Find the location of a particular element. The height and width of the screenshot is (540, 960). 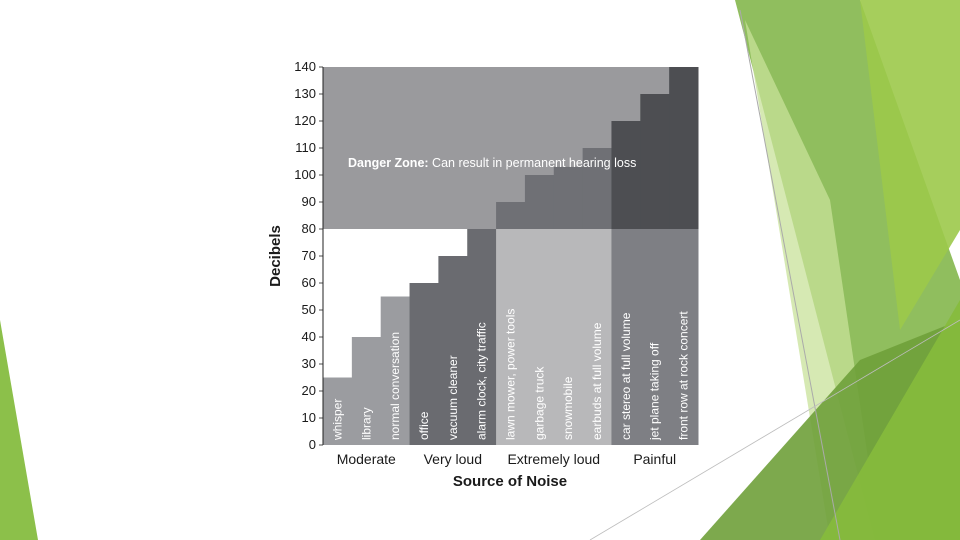

y-tick-label: 0 is located at coordinates (312, 444).